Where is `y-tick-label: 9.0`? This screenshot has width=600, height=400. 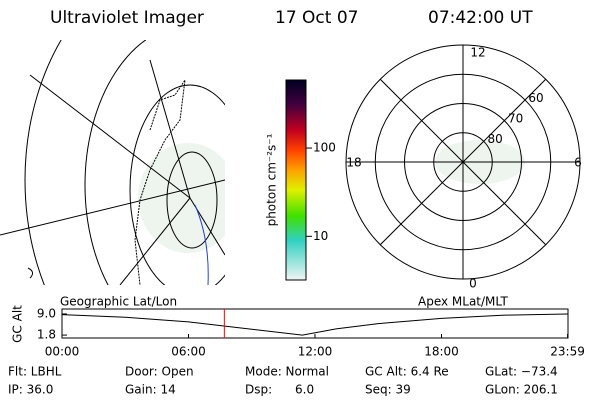 y-tick-label: 9.0 is located at coordinates (46, 313).